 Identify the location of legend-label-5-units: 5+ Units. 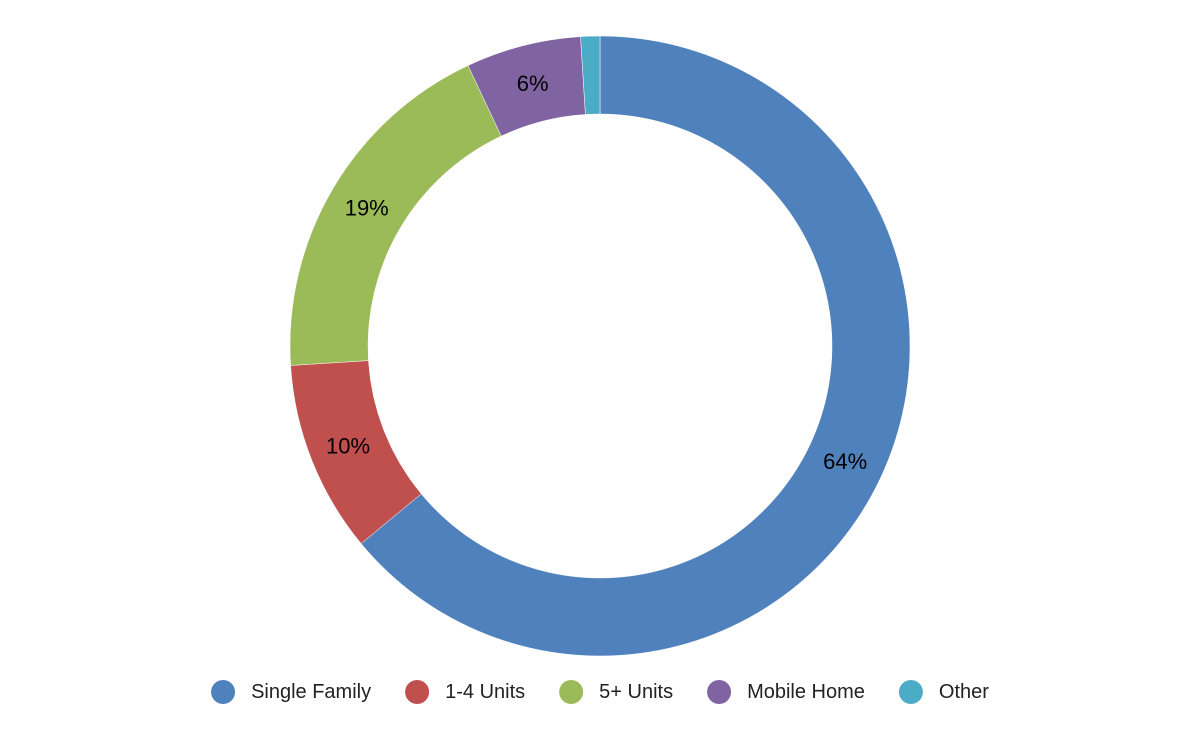
(636, 692).